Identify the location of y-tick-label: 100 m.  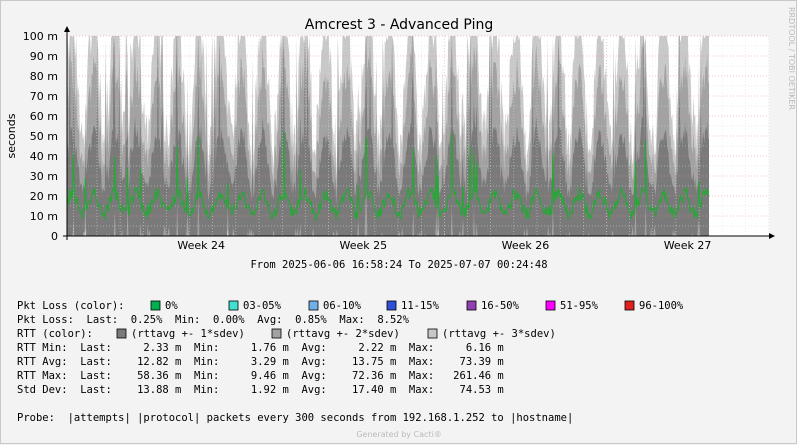
(40, 36).